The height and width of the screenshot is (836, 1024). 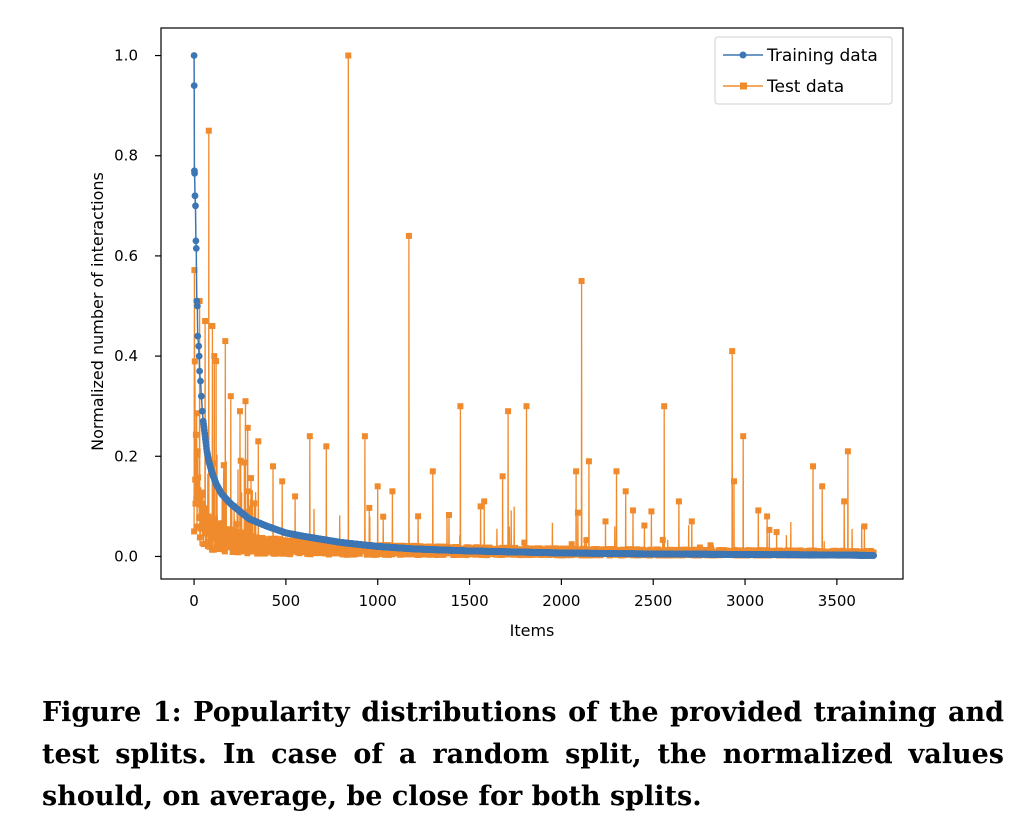 What do you see at coordinates (126, 456) in the screenshot?
I see `y-tick-label: 0.2` at bounding box center [126, 456].